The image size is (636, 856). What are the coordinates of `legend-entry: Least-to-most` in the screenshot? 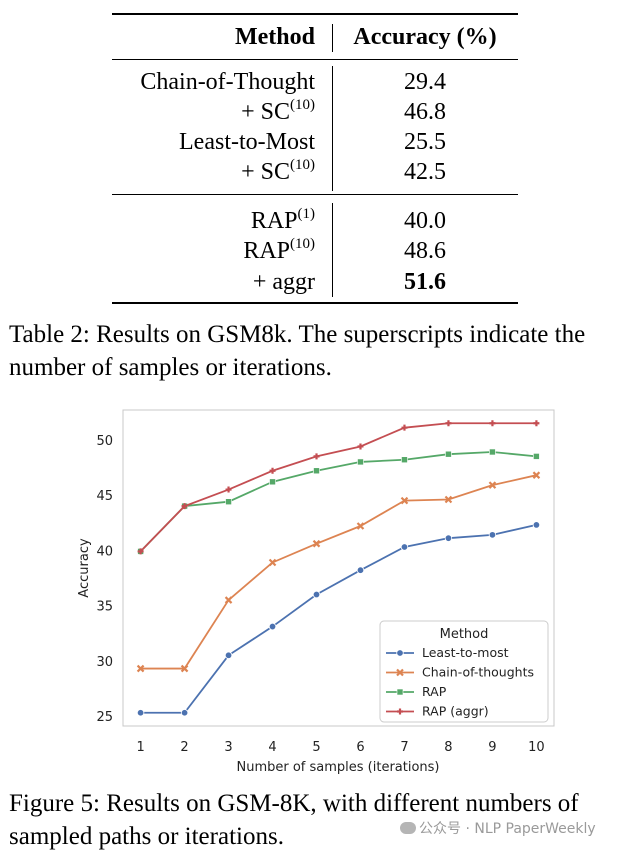 It's located at (447, 652).